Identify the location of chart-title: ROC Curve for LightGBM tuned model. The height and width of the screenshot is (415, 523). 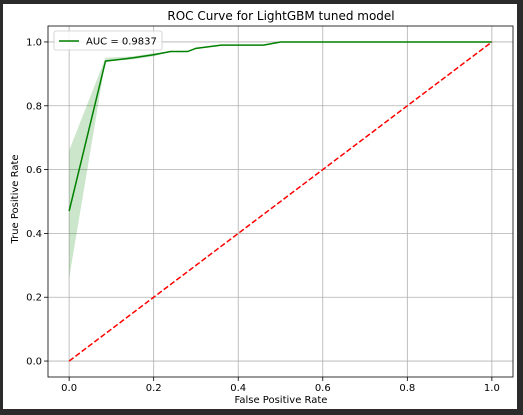
(280, 16).